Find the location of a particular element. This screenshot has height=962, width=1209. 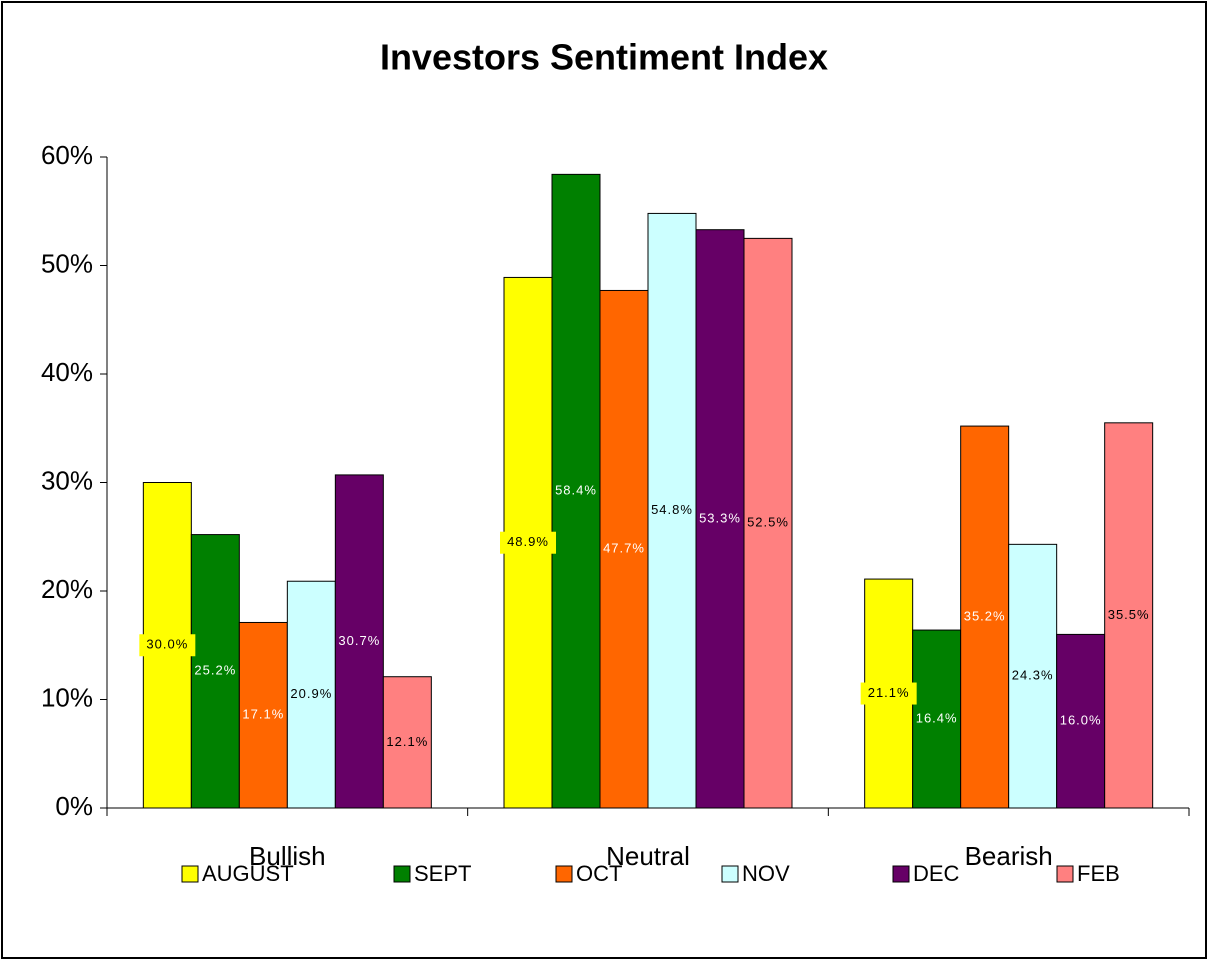

x-tick-label: Bullish is located at coordinates (287, 856).